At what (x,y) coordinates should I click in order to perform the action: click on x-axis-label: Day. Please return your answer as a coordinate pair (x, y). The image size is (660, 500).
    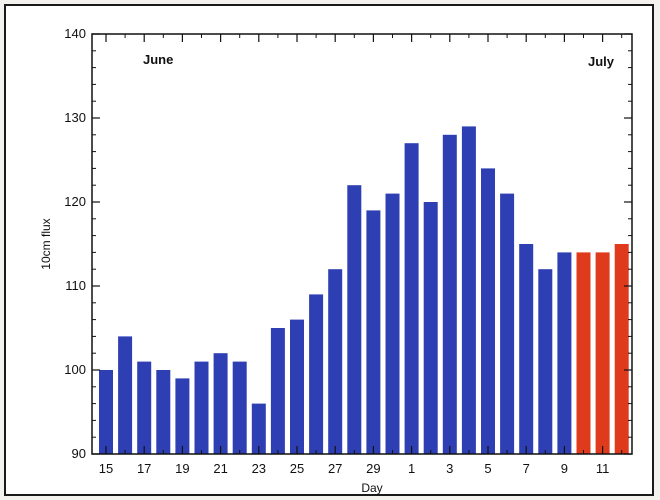
    Looking at the image, I should click on (371, 488).